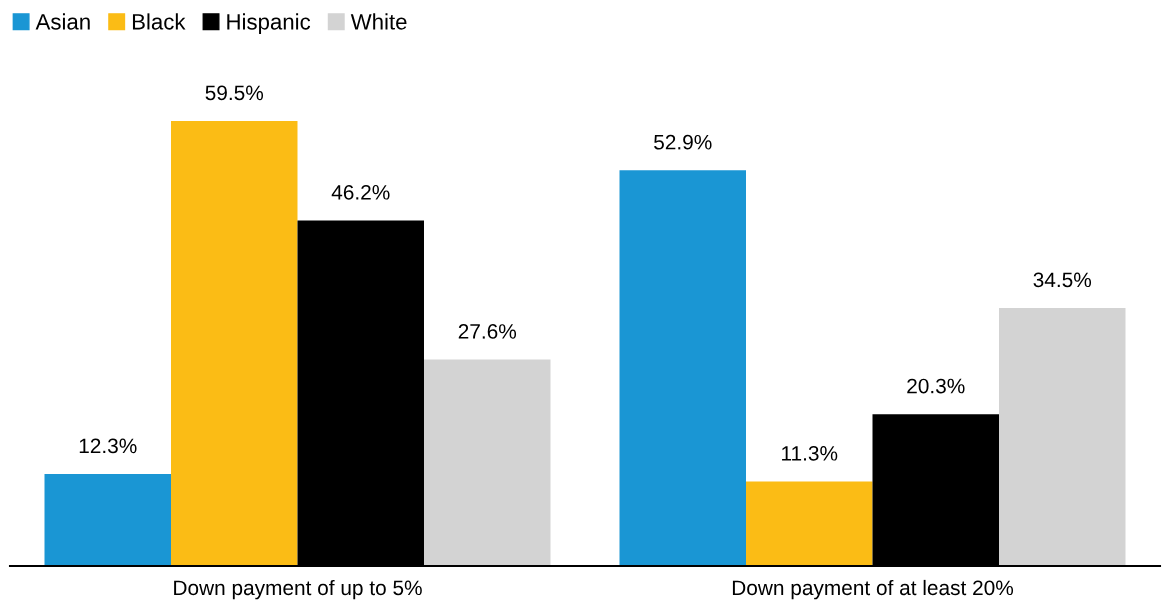 Image resolution: width=1164 pixels, height=612 pixels. What do you see at coordinates (487, 331) in the screenshot?
I see `data-label: 27.6%` at bounding box center [487, 331].